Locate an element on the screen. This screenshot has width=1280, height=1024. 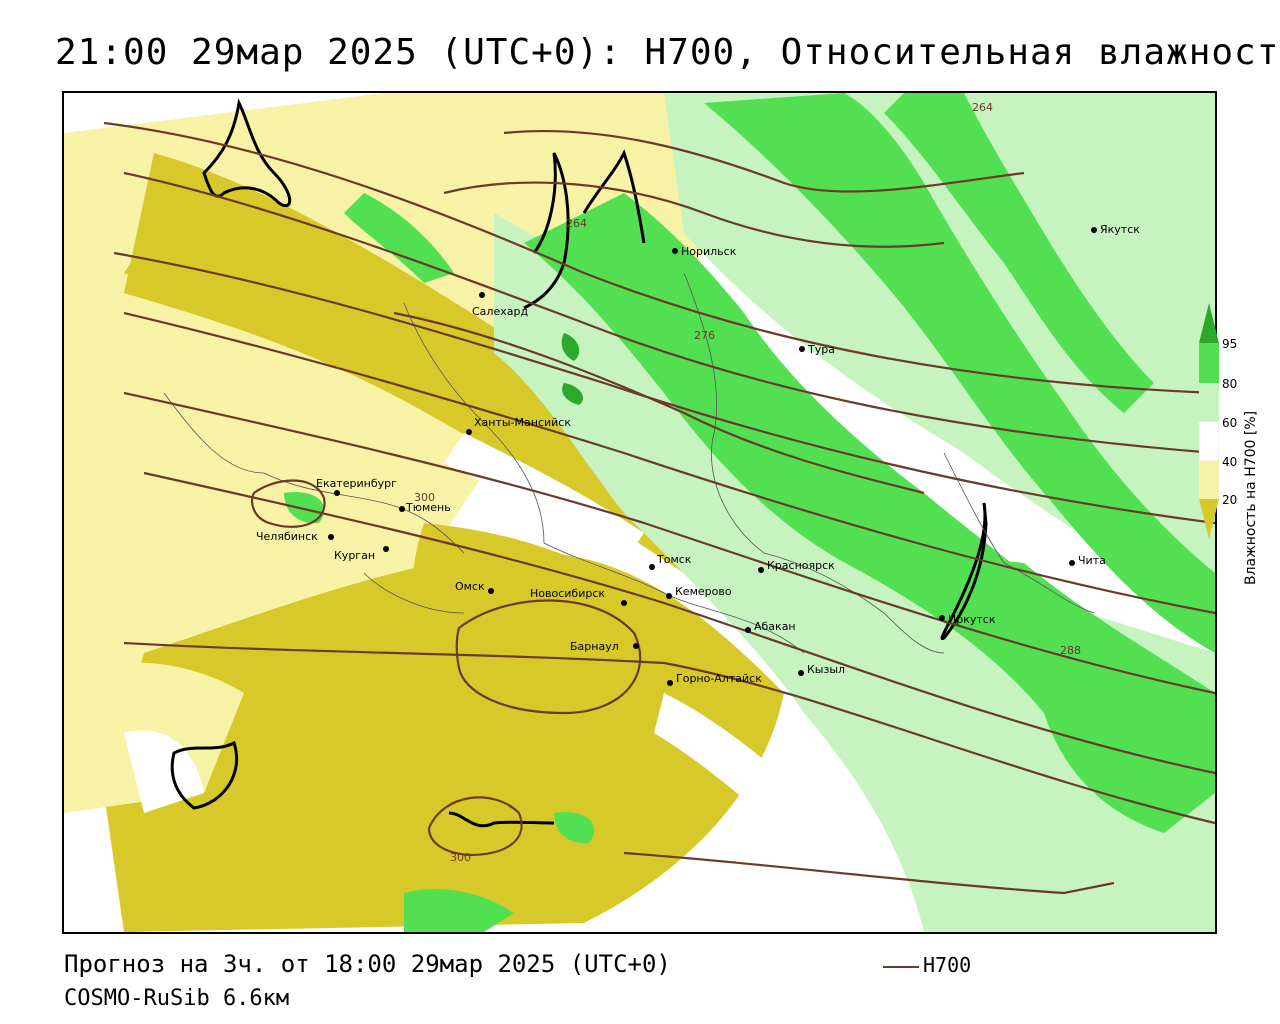
contour-label: 276 is located at coordinates (704, 335).